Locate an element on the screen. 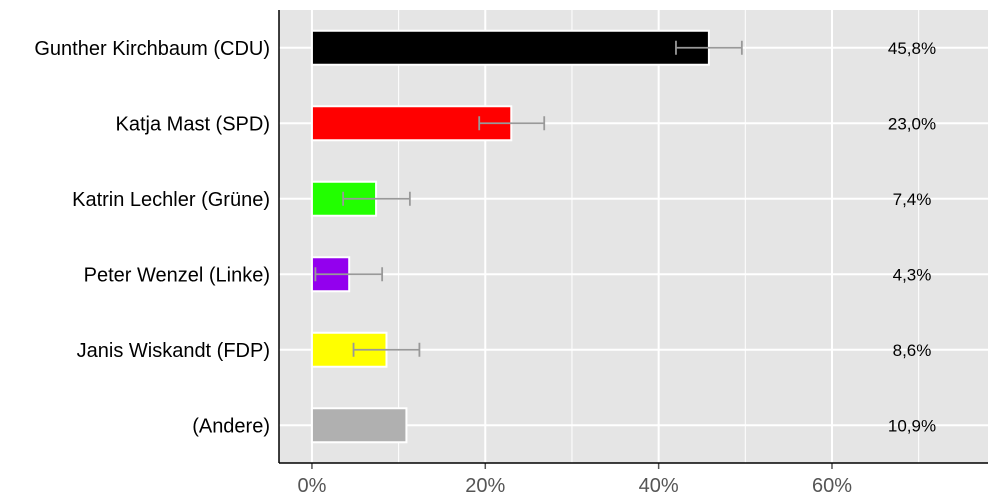 This screenshot has width=1000, height=500. category-label: (Andere) is located at coordinates (231, 426).